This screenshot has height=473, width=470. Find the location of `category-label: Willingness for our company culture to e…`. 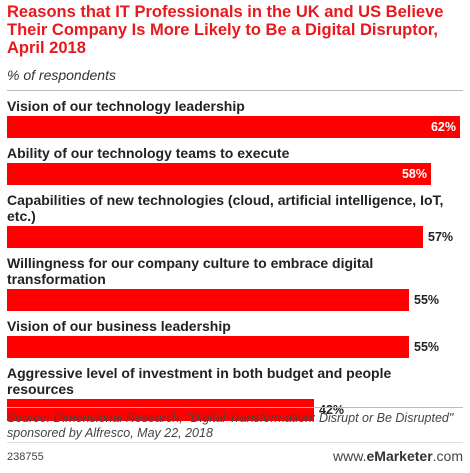

category-label: Willingness for our company culture to e… is located at coordinates (190, 271).